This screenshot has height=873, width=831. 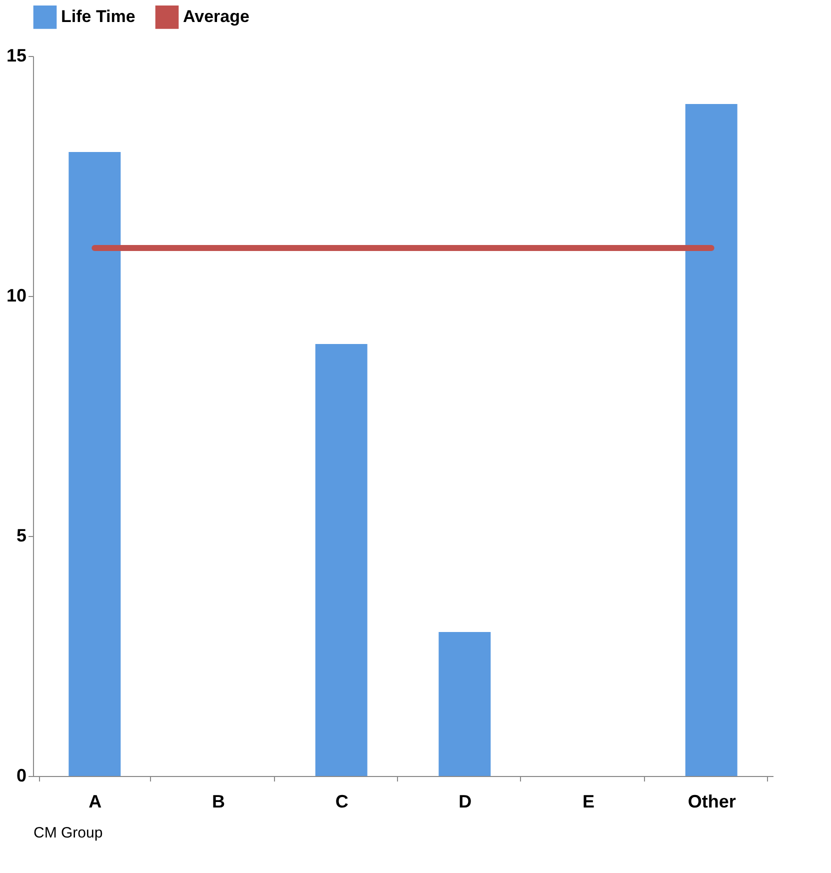 What do you see at coordinates (588, 802) in the screenshot?
I see `x-tick-label: E` at bounding box center [588, 802].